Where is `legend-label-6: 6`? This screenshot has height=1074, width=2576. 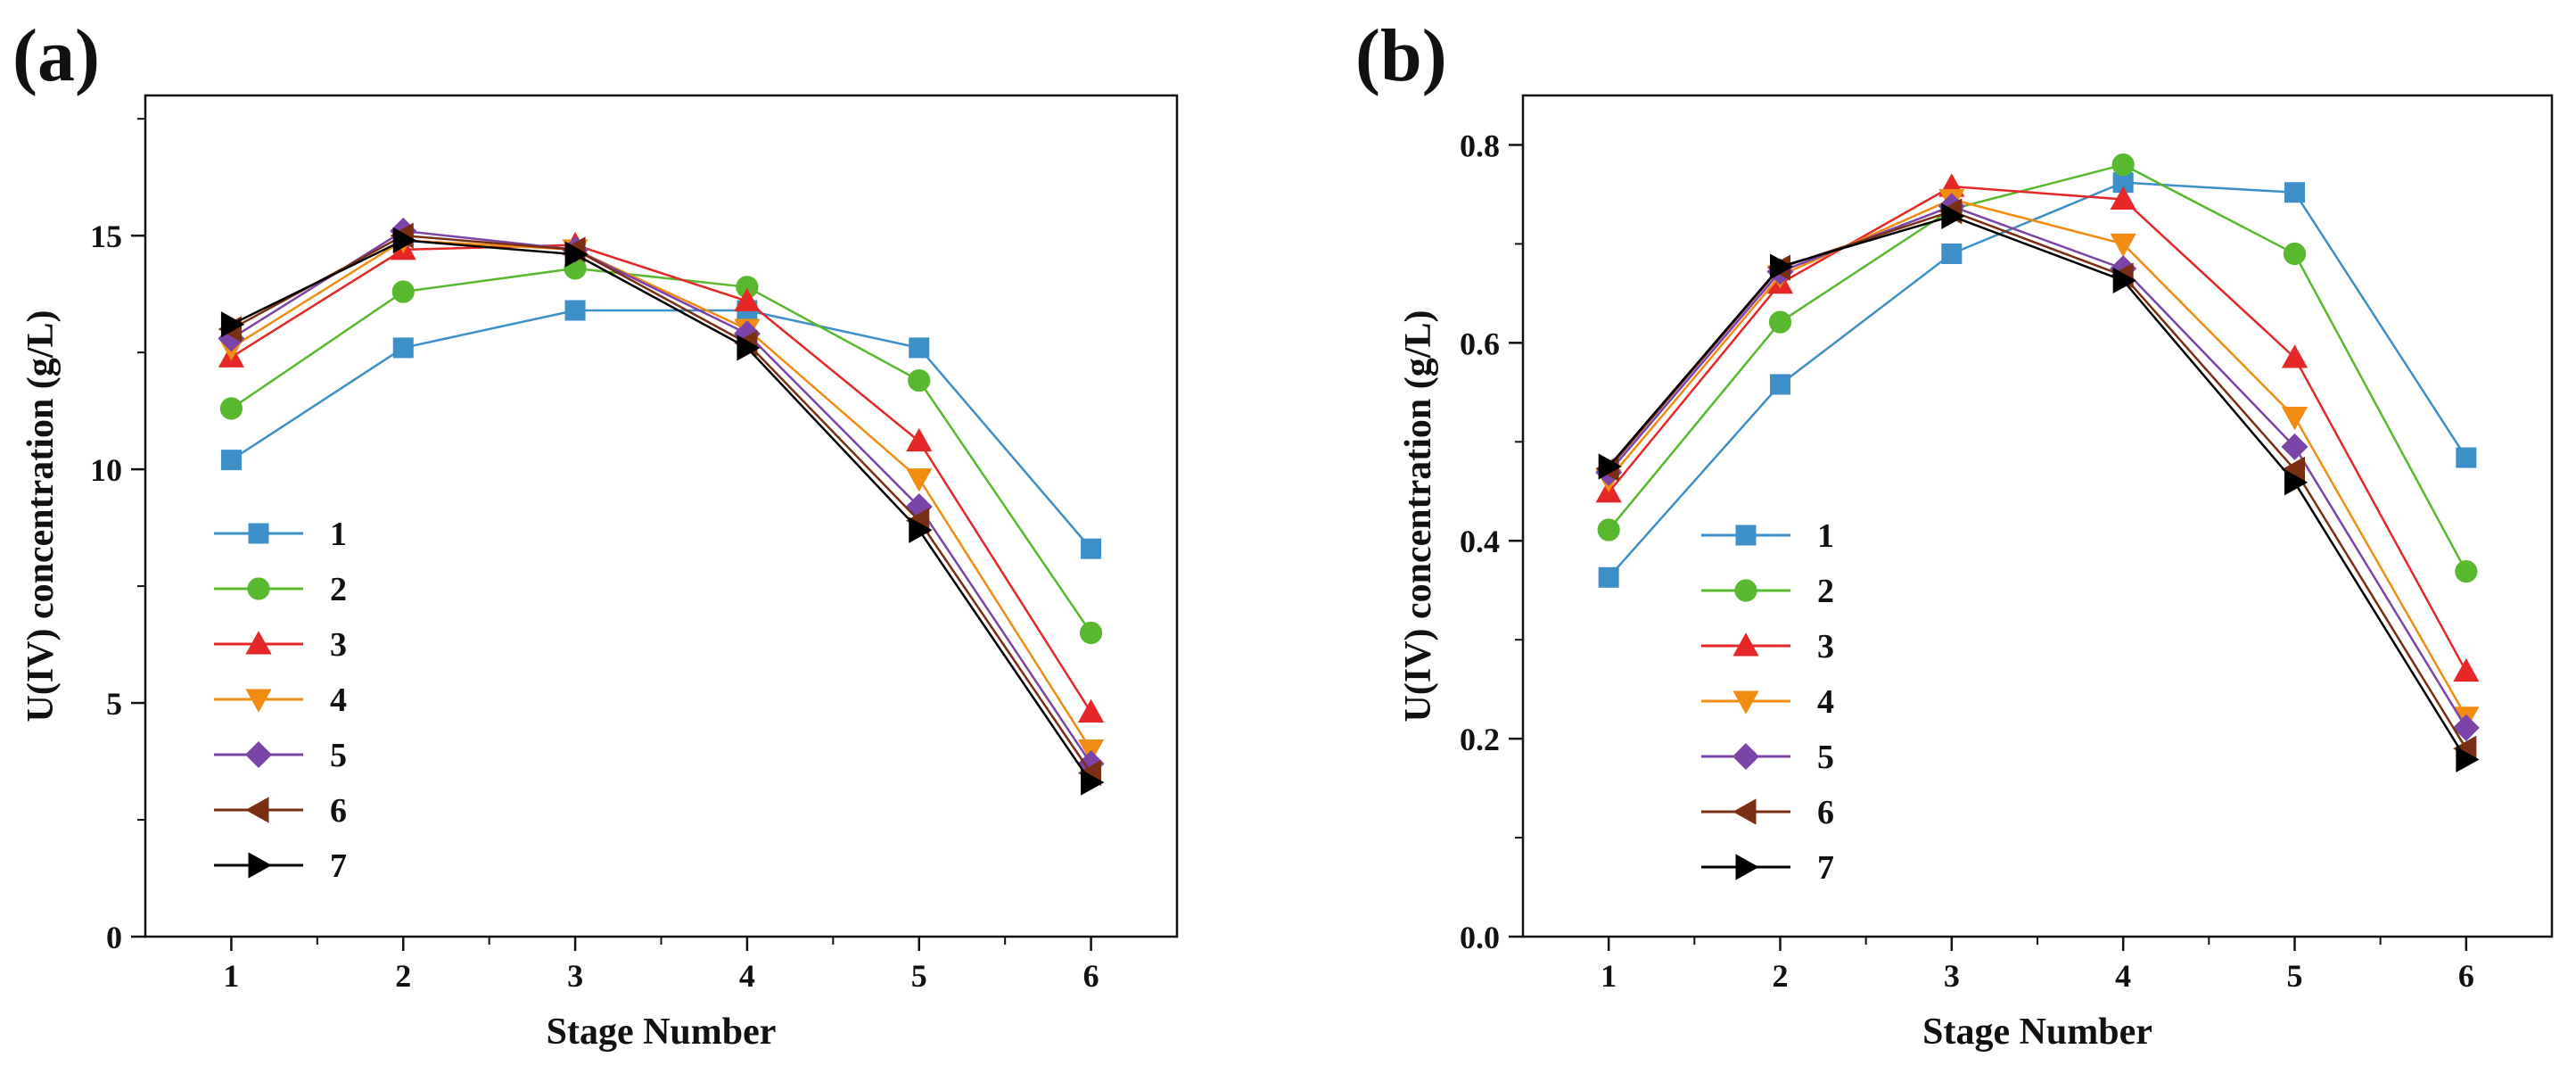 legend-label-6: 6 is located at coordinates (338, 811).